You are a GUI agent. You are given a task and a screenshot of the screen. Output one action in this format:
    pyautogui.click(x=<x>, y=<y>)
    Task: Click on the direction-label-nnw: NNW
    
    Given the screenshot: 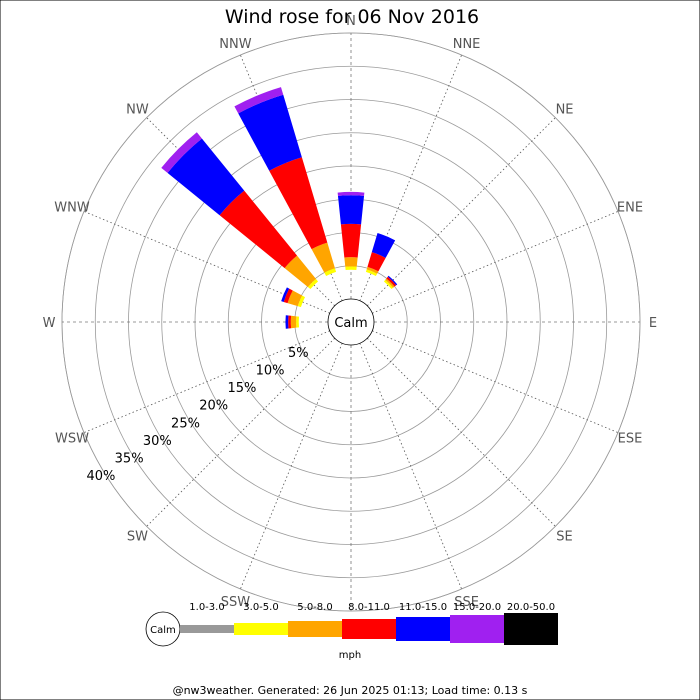 What is the action you would take?
    pyautogui.click(x=235, y=44)
    